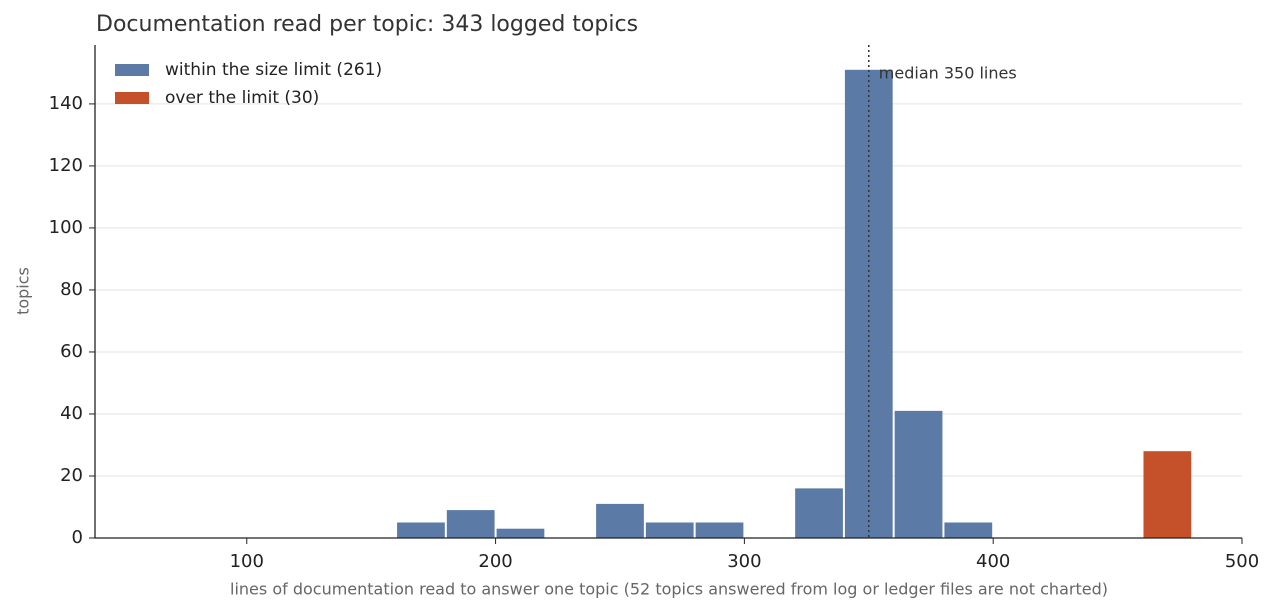 This screenshot has width=1274, height=615. I want to click on y-tick-label: 80, so click(71, 289).